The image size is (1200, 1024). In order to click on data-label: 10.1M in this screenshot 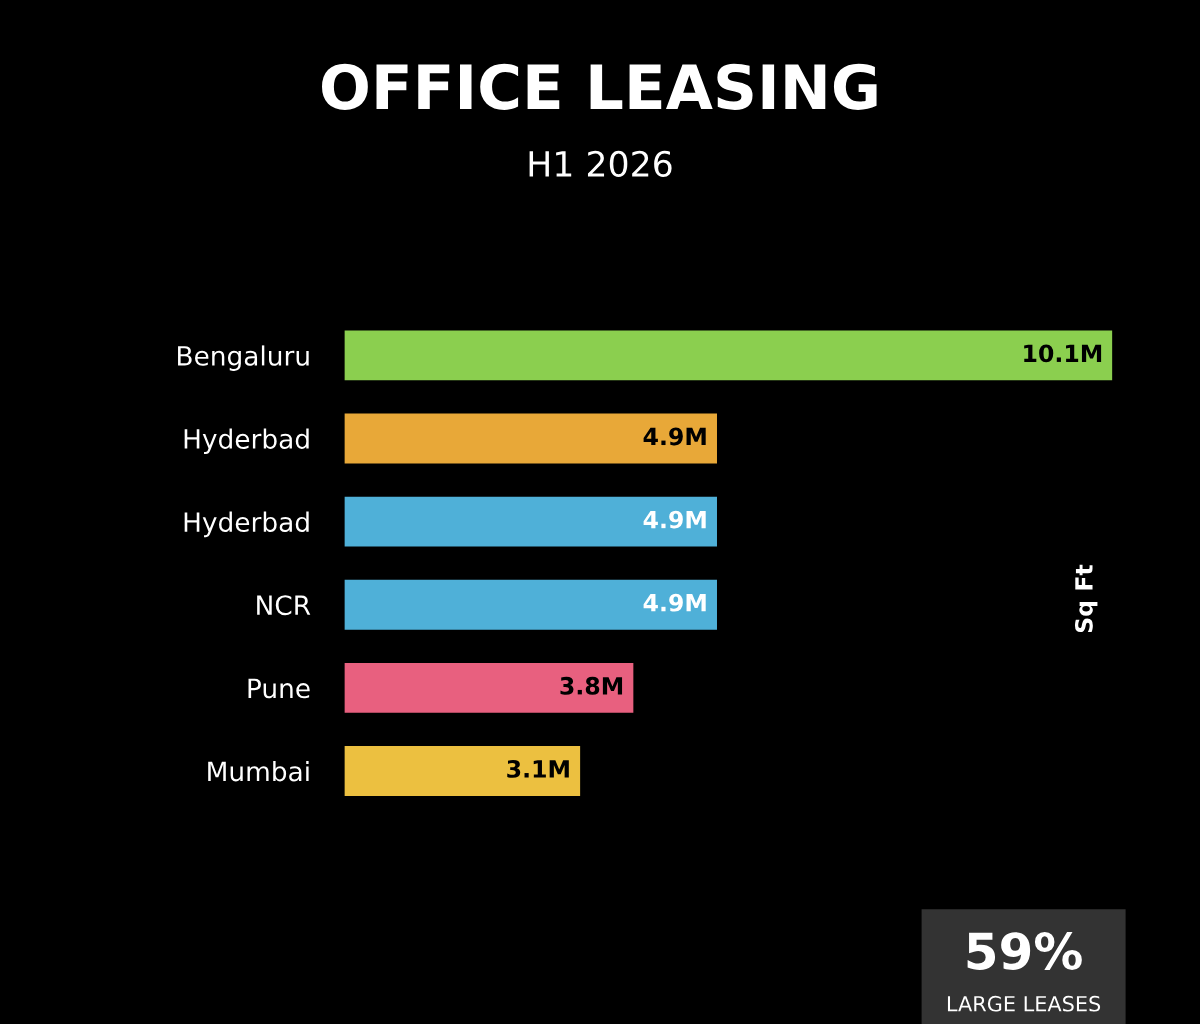, I will do `click(1063, 353)`.